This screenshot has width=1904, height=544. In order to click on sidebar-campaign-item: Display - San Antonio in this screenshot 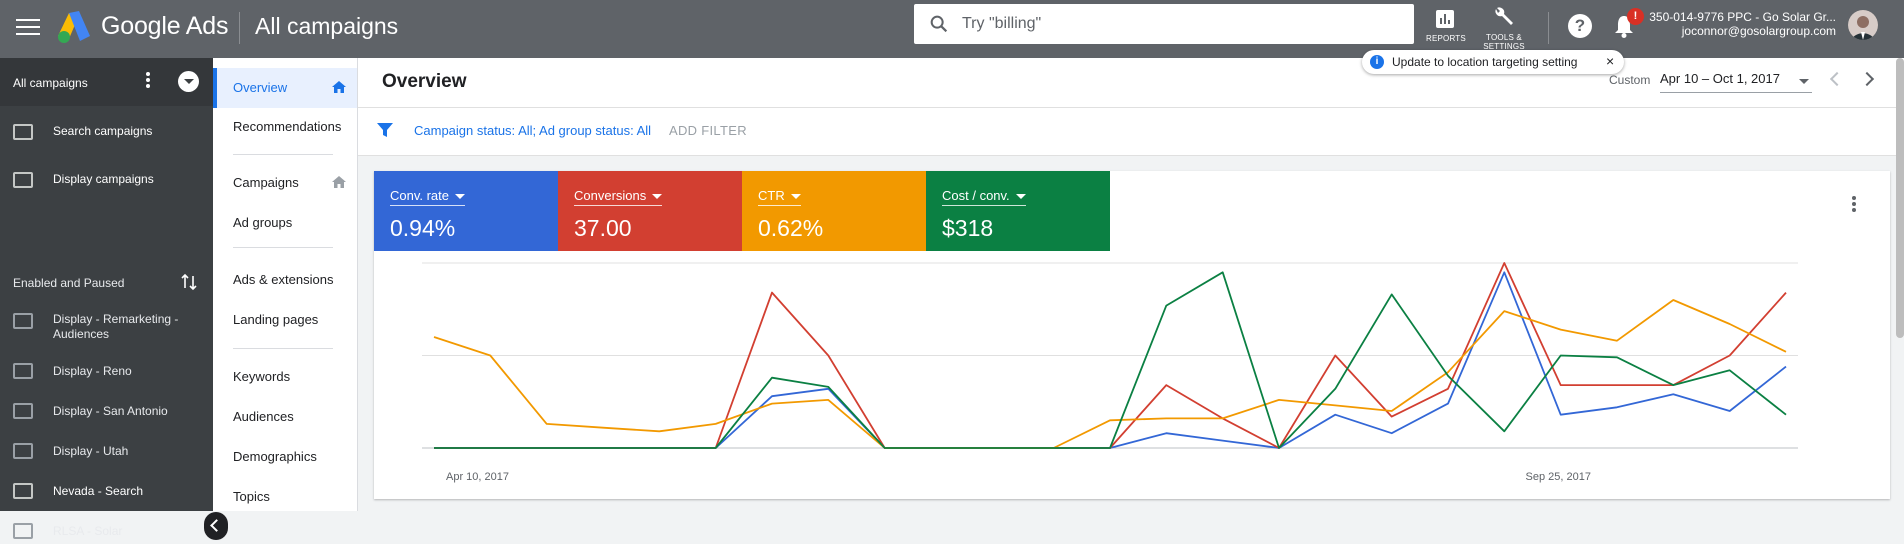, I will do `click(106, 412)`.